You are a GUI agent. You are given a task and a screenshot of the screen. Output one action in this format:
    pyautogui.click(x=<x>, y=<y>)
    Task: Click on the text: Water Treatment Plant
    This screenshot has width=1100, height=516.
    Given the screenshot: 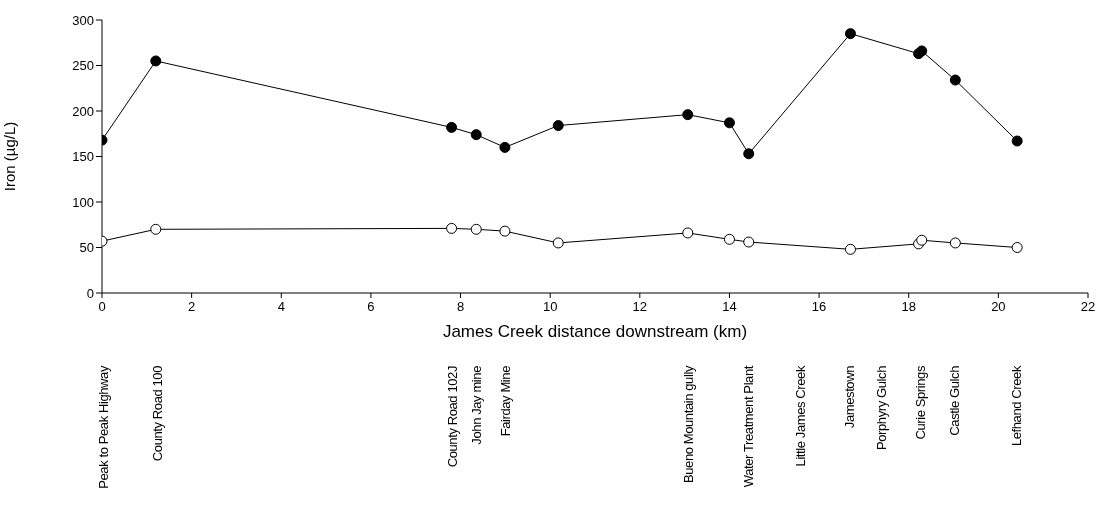 What is the action you would take?
    pyautogui.click(x=748, y=426)
    